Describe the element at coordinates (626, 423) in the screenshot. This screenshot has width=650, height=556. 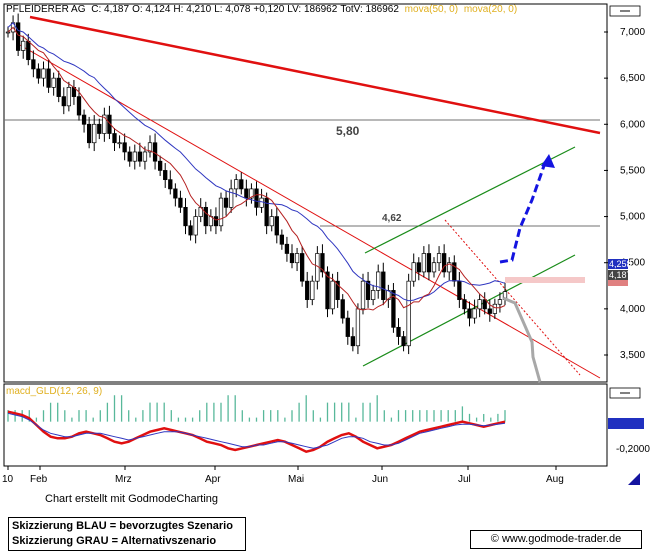
I see `macd-value-label-bg` at that location.